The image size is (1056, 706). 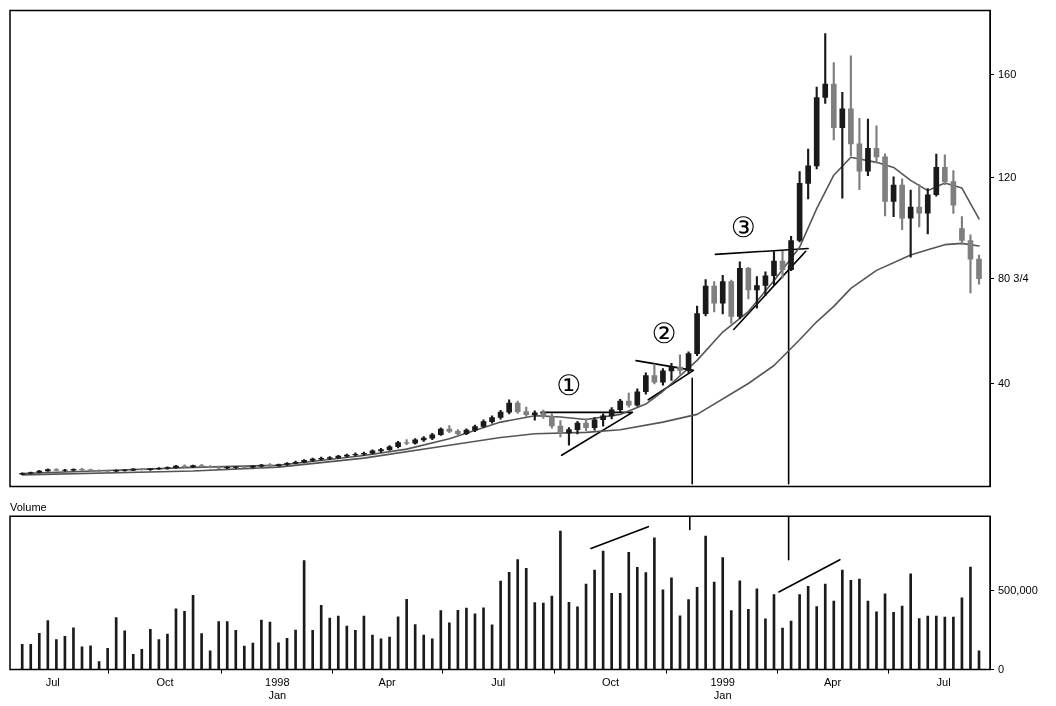 I want to click on y-tick-label: 500,000, so click(x=1018, y=589).